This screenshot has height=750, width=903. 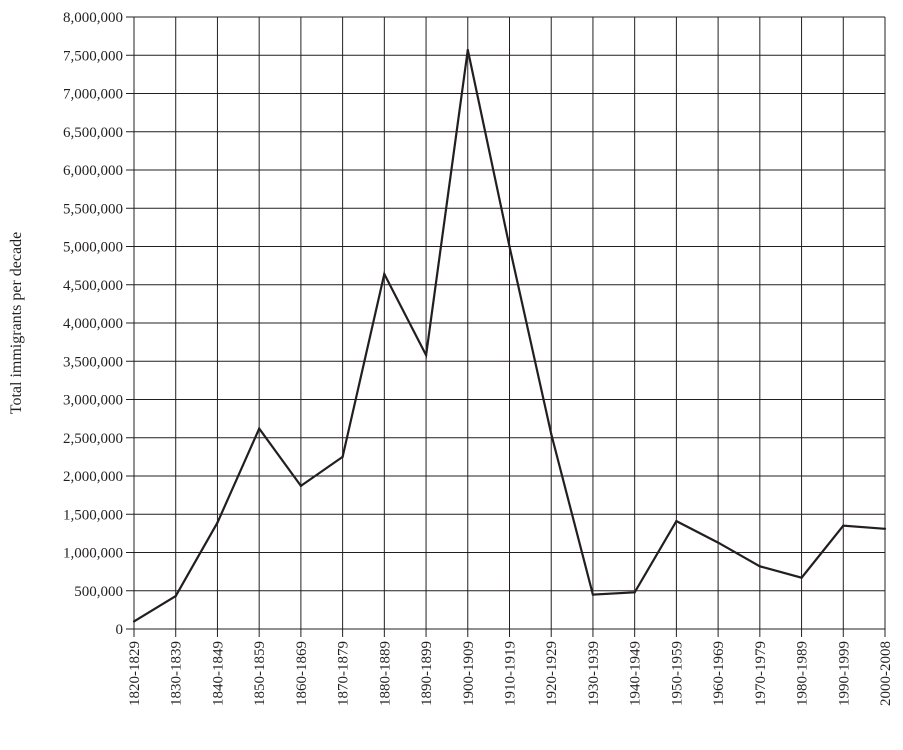 I want to click on y-tick-label: 500,000, so click(x=98, y=592).